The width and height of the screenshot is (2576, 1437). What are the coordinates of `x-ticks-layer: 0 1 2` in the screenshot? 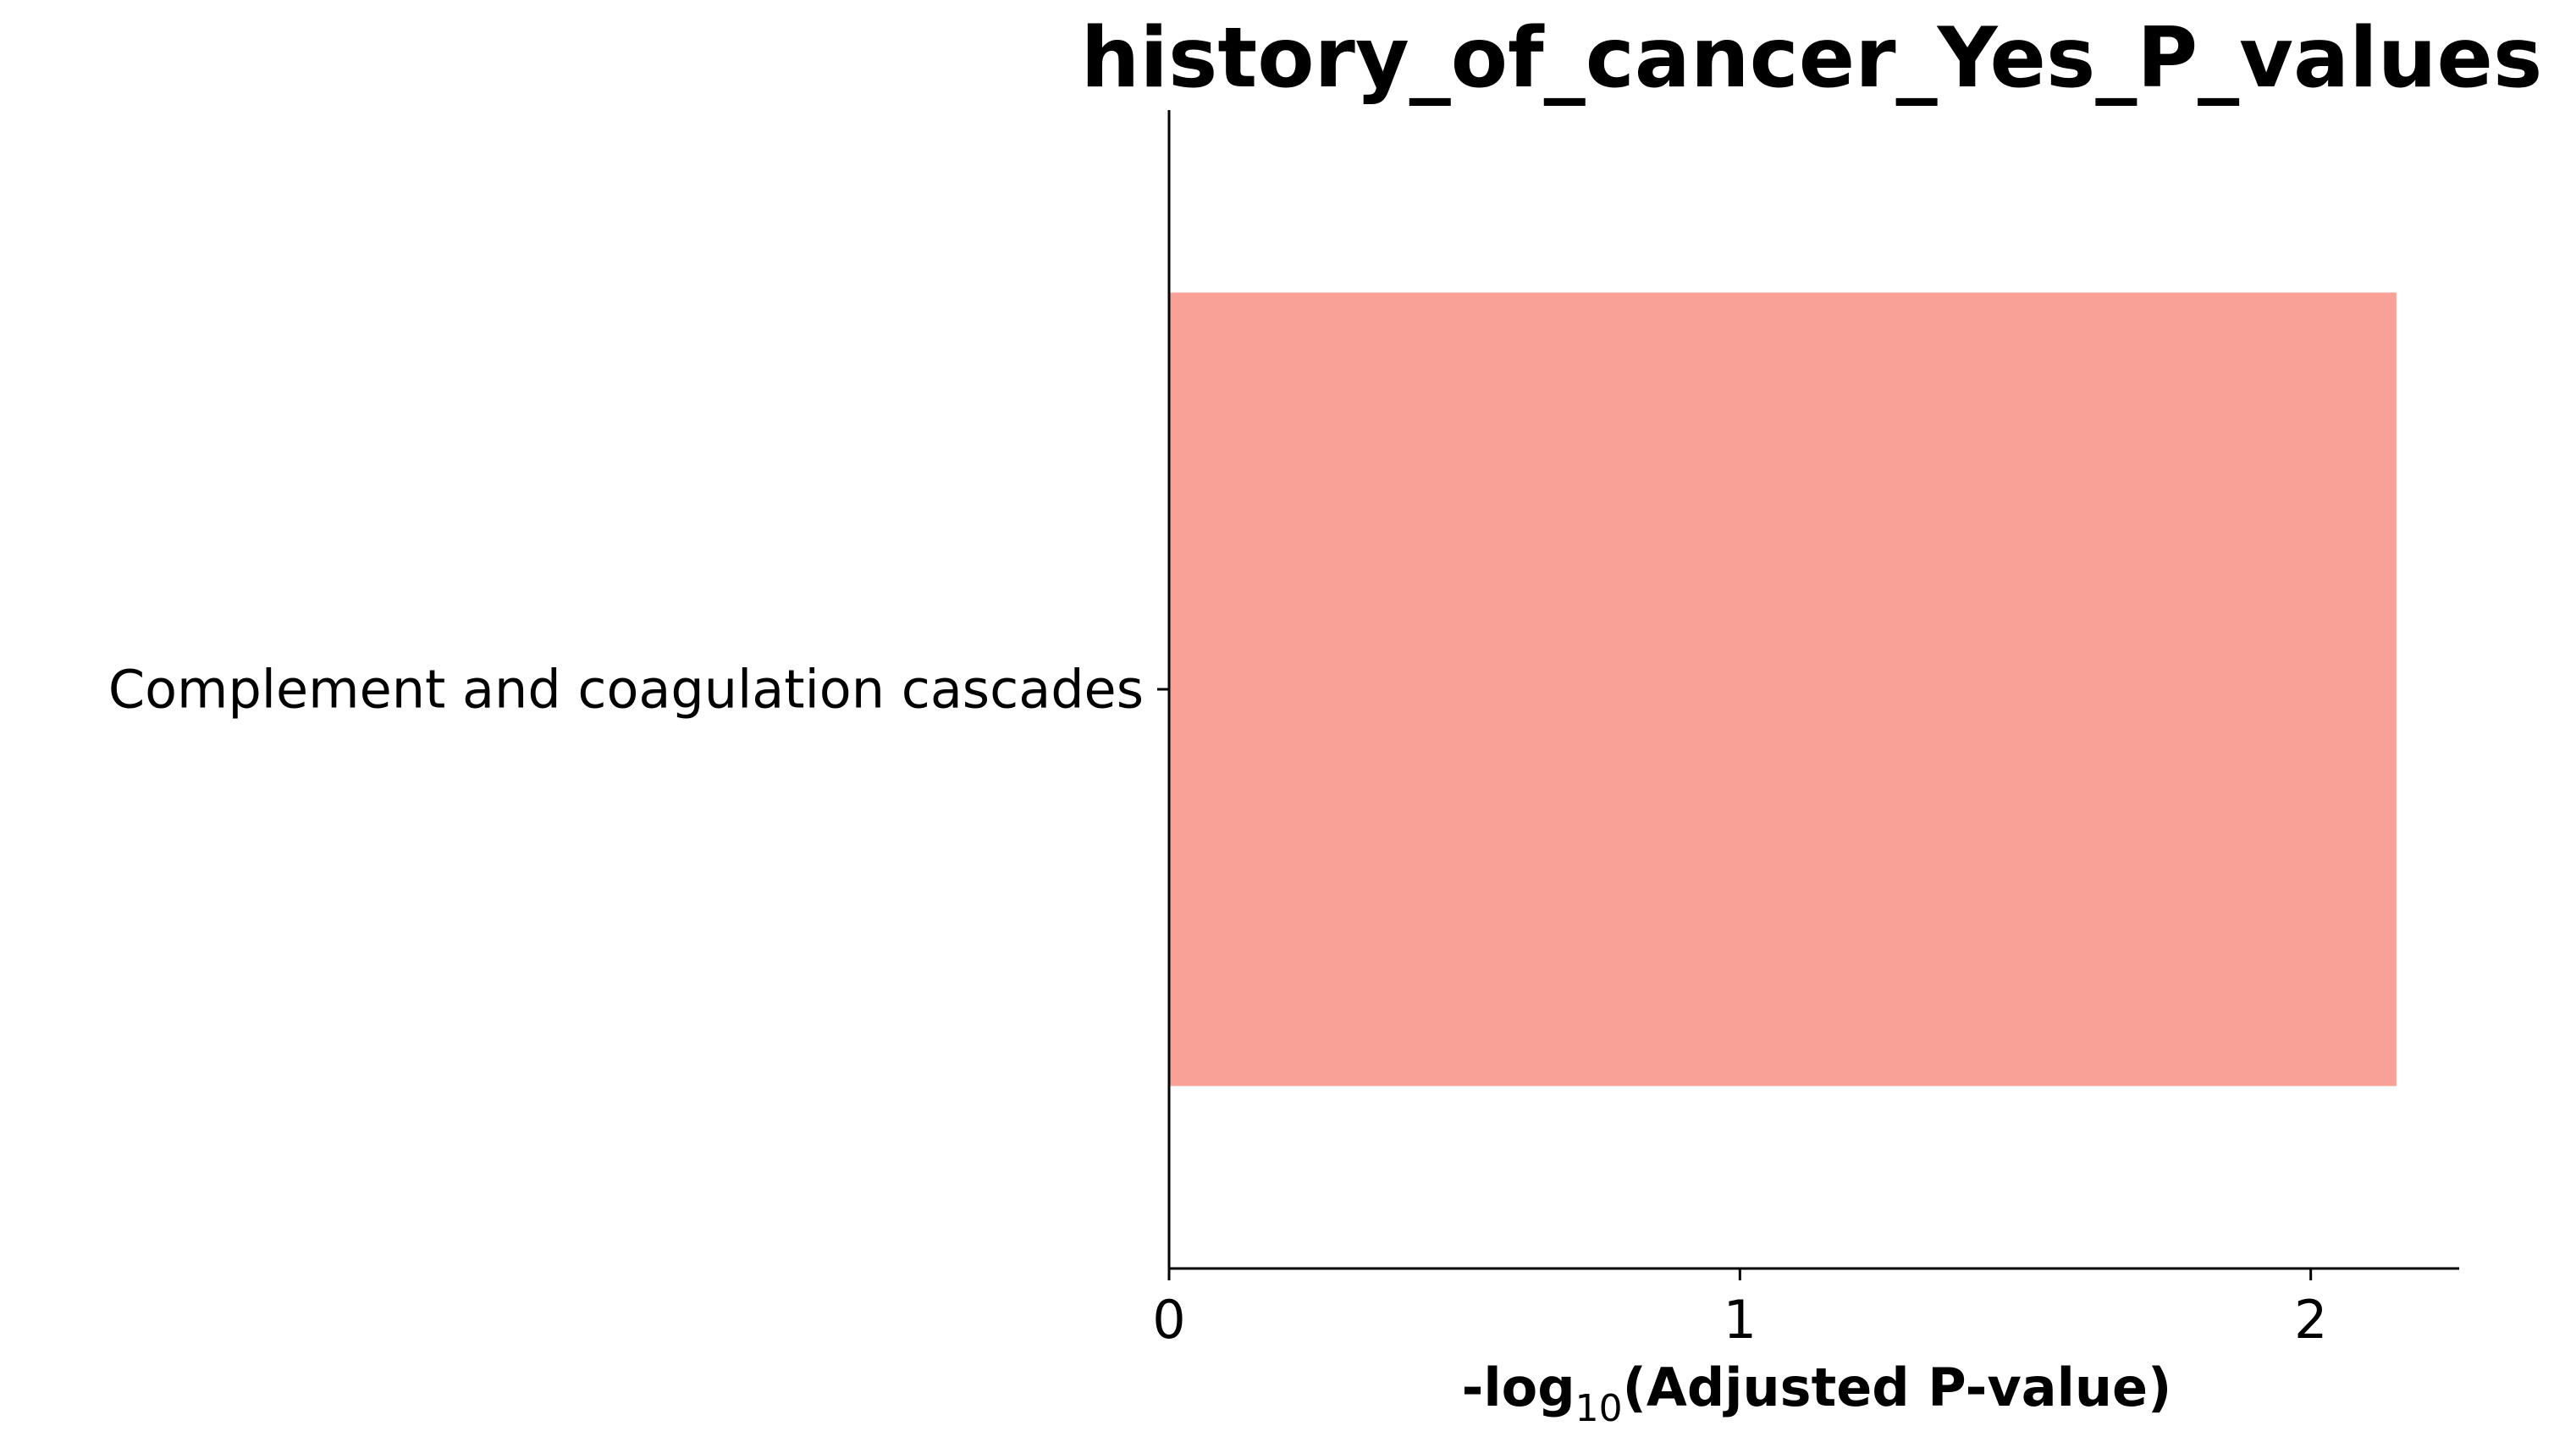 It's located at (1739, 1309).